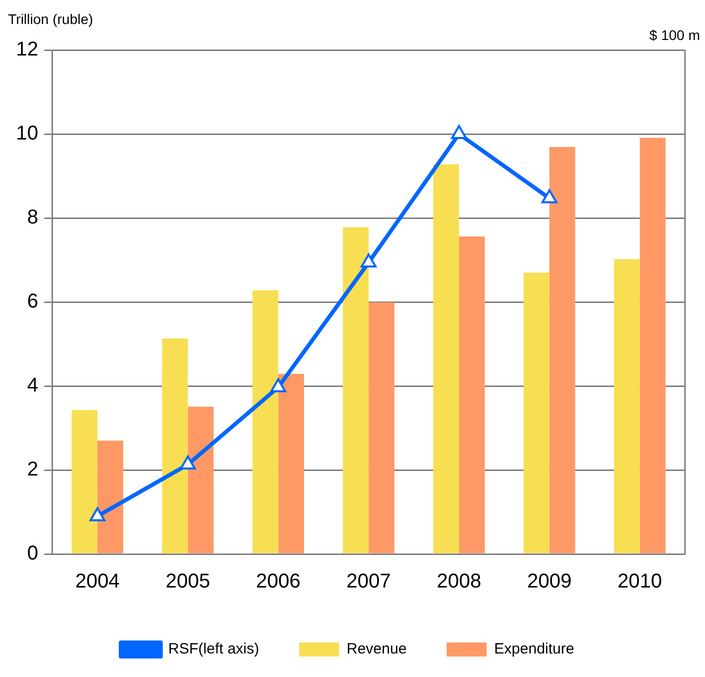  I want to click on x-tick-label: 2006, so click(278, 581).